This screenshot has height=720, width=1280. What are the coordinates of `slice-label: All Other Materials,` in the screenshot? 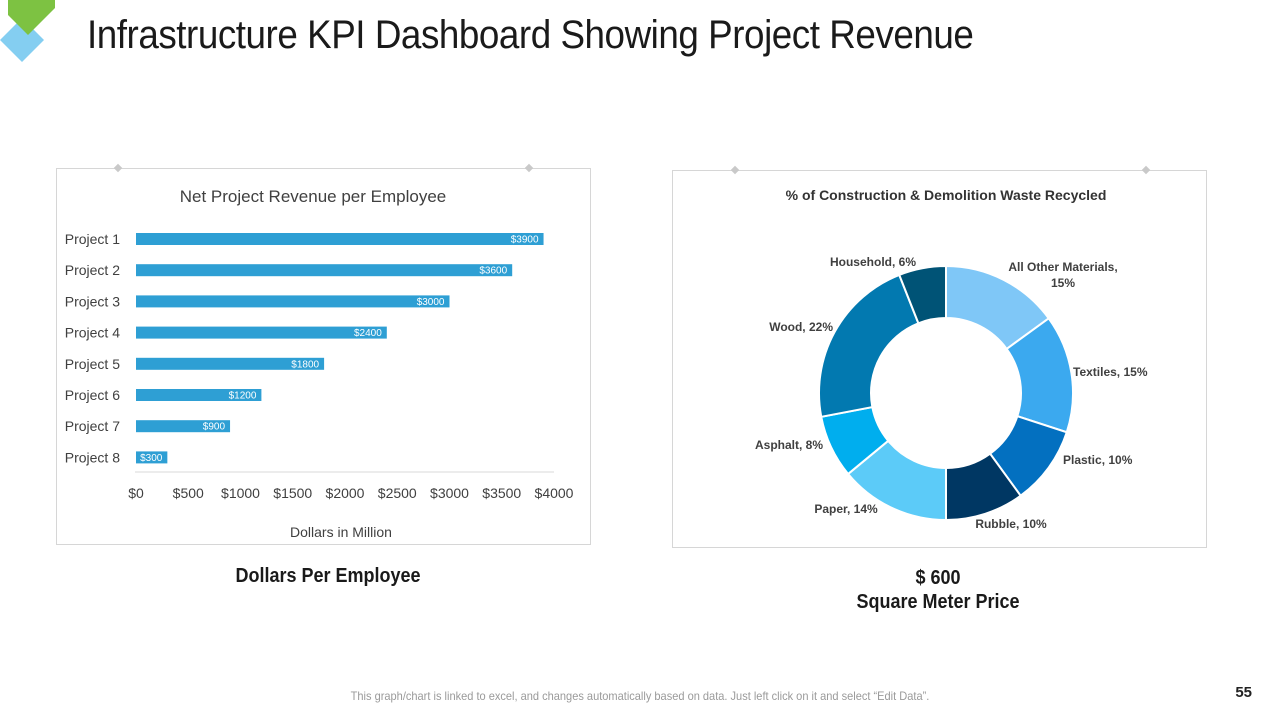 It's located at (1062, 267).